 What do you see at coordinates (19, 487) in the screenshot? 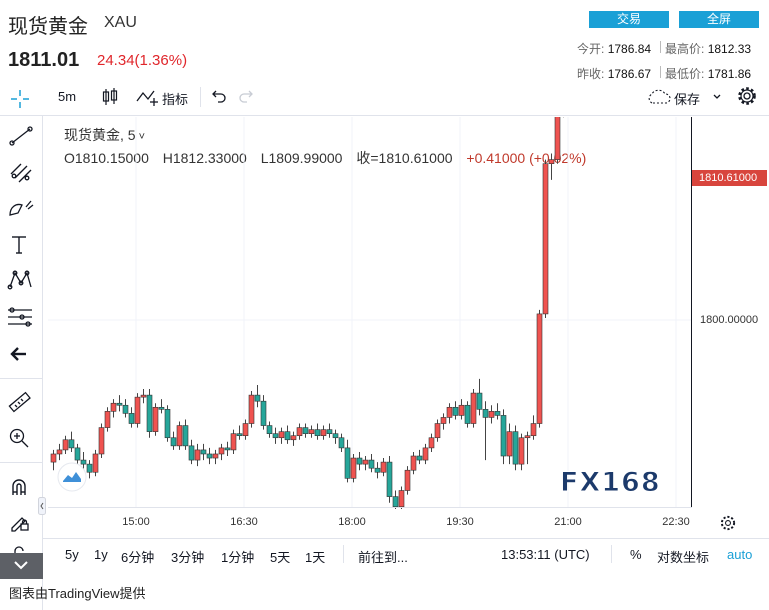
I see `magnet-icon` at bounding box center [19, 487].